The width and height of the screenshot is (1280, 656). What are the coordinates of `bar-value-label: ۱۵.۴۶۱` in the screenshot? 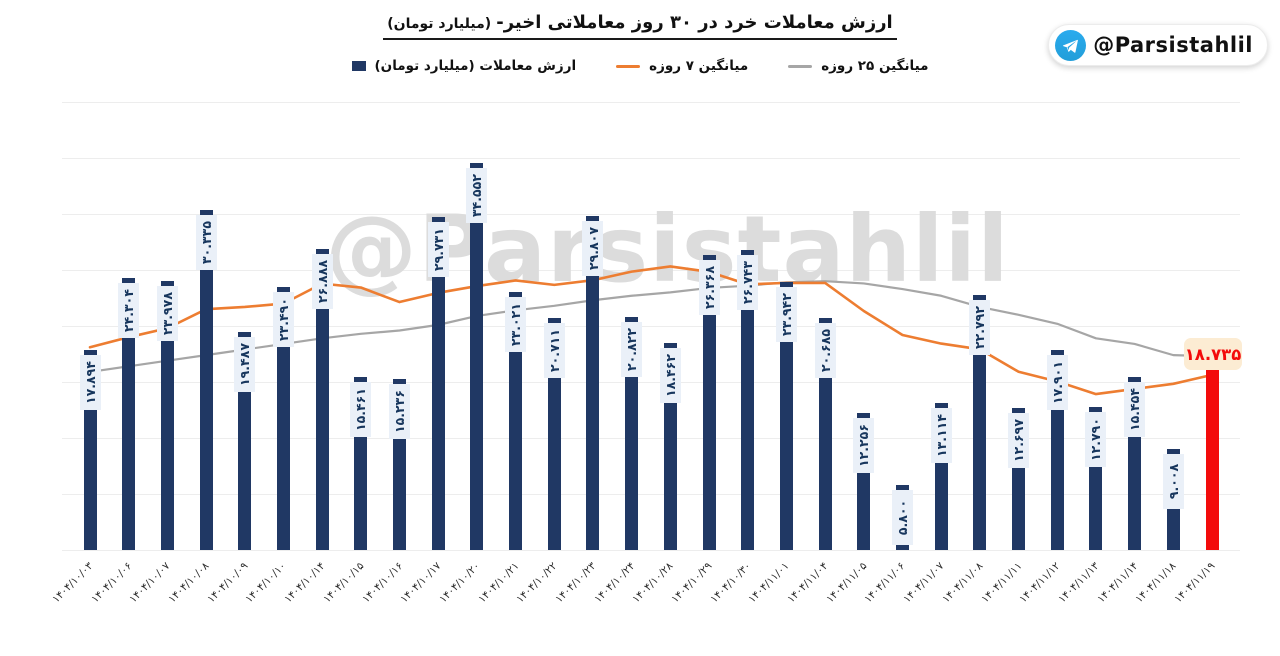 It's located at (361, 409).